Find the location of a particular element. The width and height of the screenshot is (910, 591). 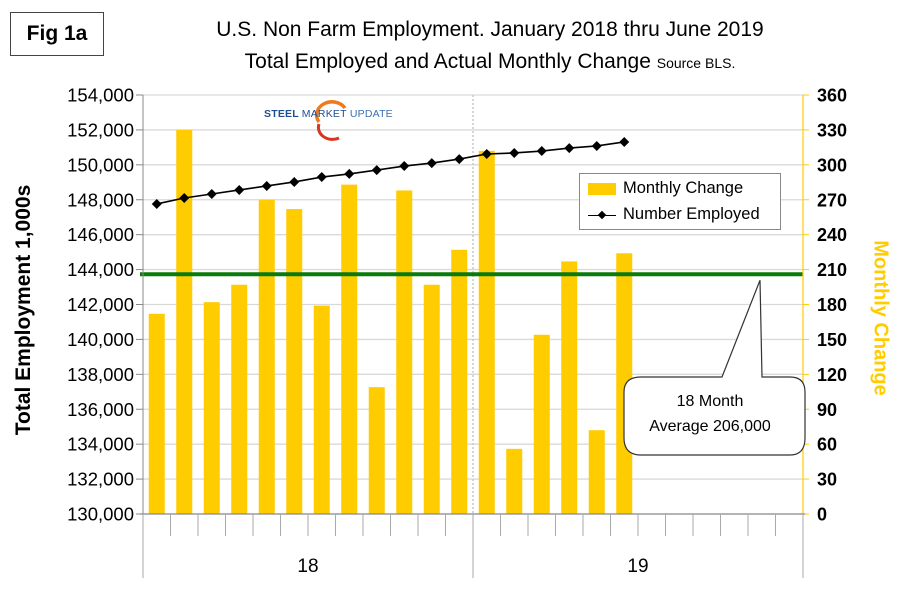

left-tick-label: 144,000 is located at coordinates (100, 269).